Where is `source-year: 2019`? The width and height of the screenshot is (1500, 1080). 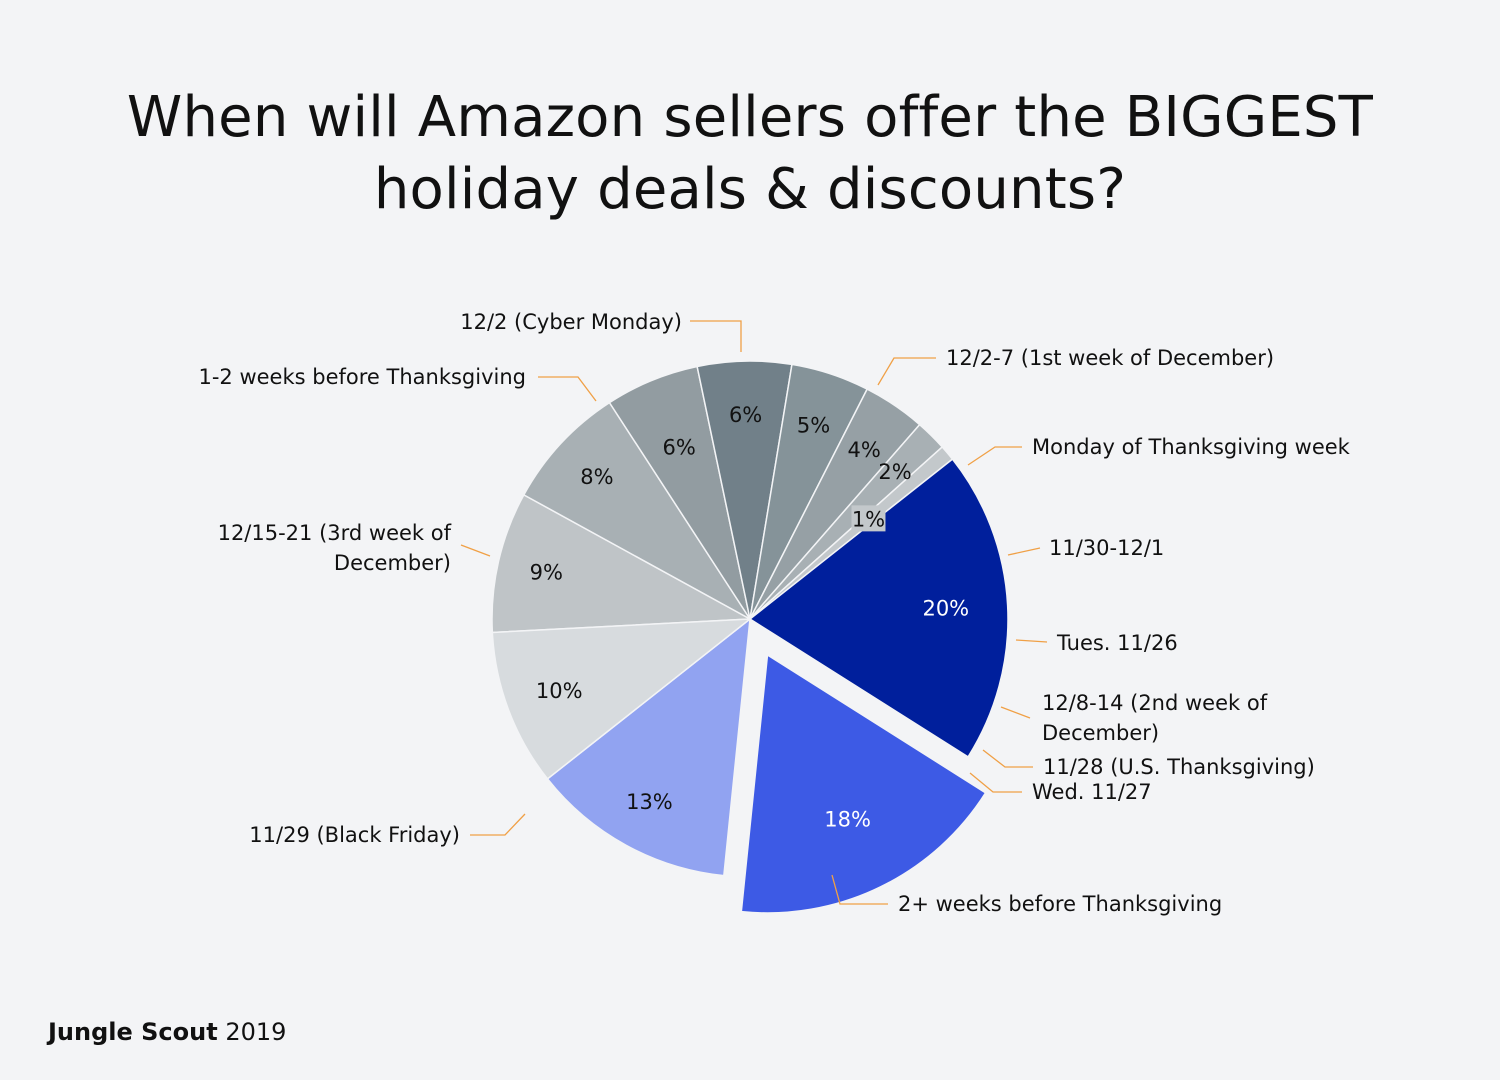 source-year: 2019 is located at coordinates (256, 1032).